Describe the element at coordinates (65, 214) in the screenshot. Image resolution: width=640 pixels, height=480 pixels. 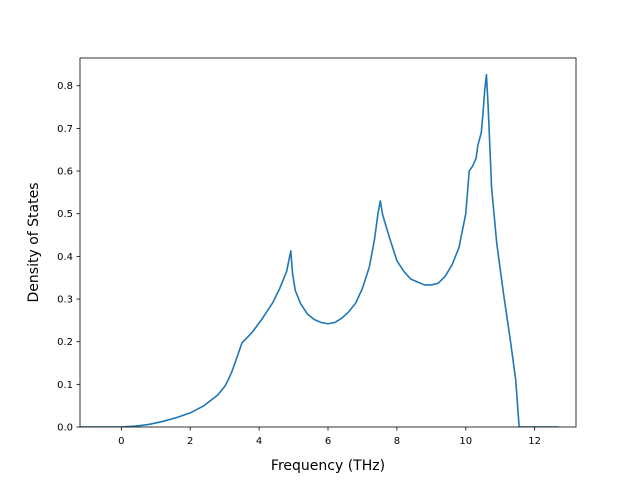
I see `y-tick-label: 0.5` at that location.